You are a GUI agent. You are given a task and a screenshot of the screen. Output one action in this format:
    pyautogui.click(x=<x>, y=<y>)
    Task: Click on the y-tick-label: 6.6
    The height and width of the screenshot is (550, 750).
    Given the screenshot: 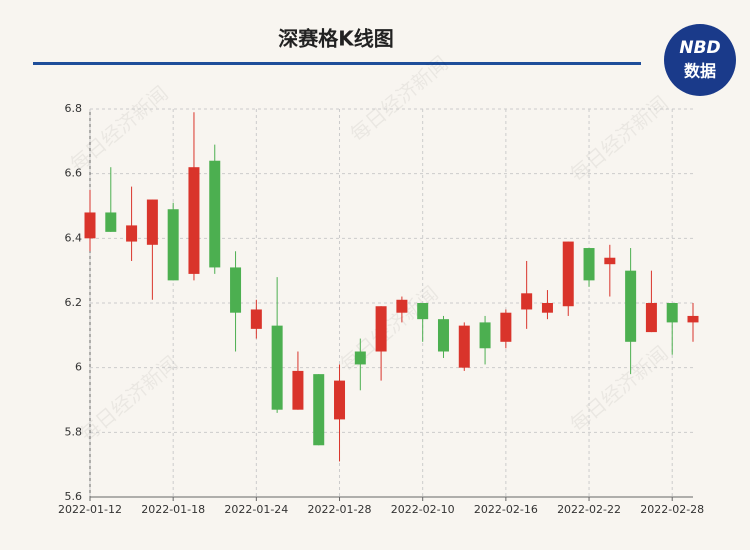 What is the action you would take?
    pyautogui.click(x=74, y=173)
    